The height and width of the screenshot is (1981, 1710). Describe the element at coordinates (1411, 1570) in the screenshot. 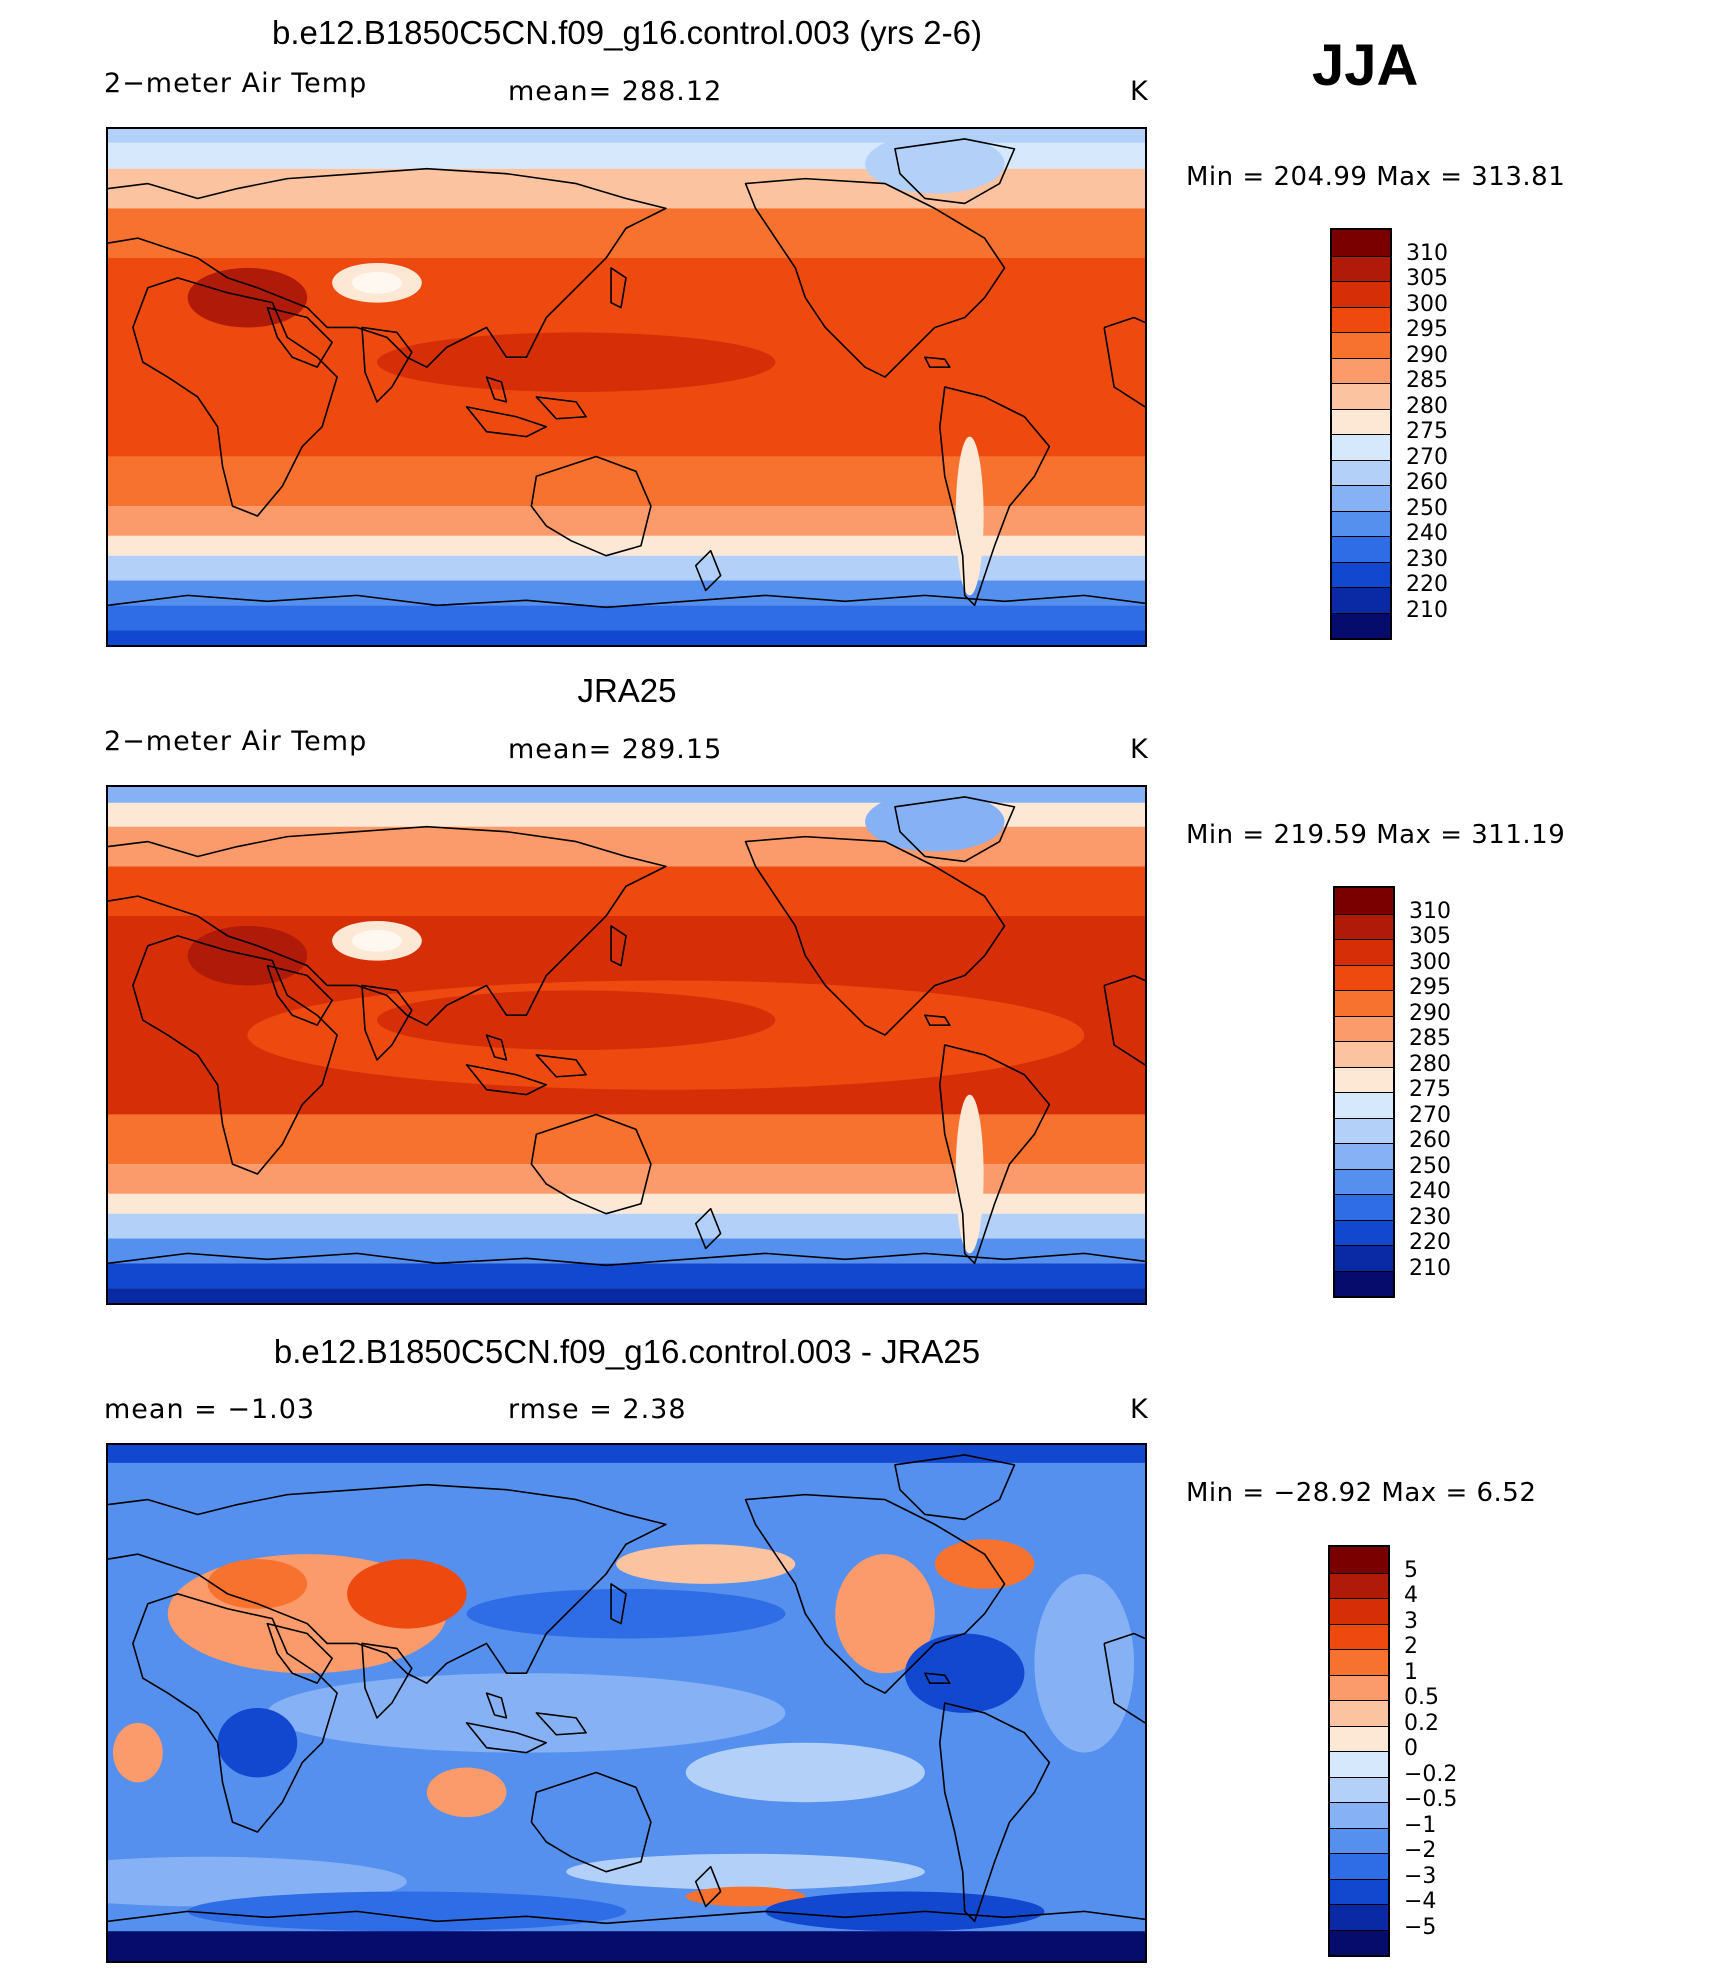

I see `colorbar-label: 5` at that location.